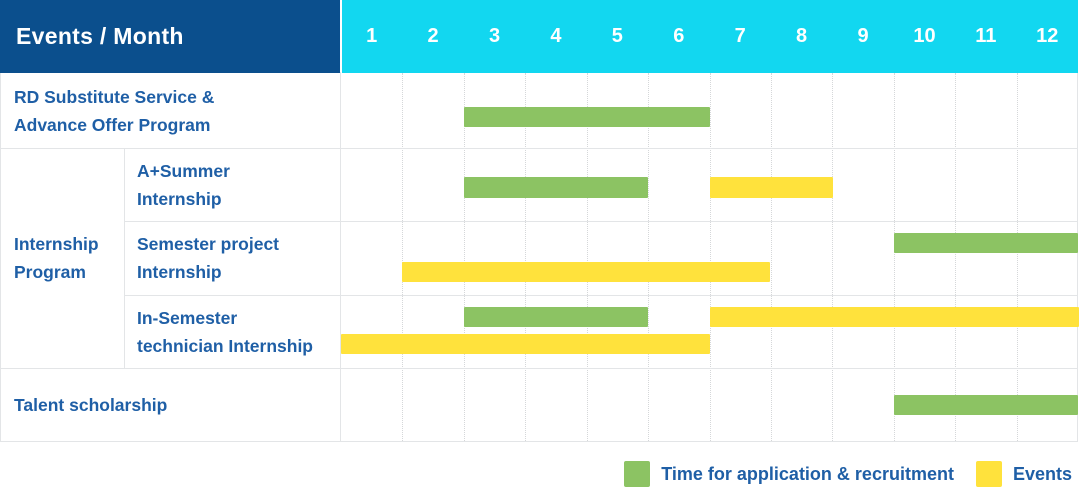 This screenshot has height=494, width=1080. Describe the element at coordinates (124, 258) in the screenshot. I see `group-column-separator` at that location.